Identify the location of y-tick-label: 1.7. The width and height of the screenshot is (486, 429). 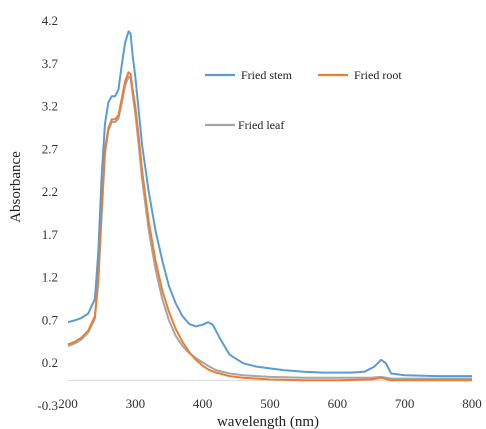
(50, 234).